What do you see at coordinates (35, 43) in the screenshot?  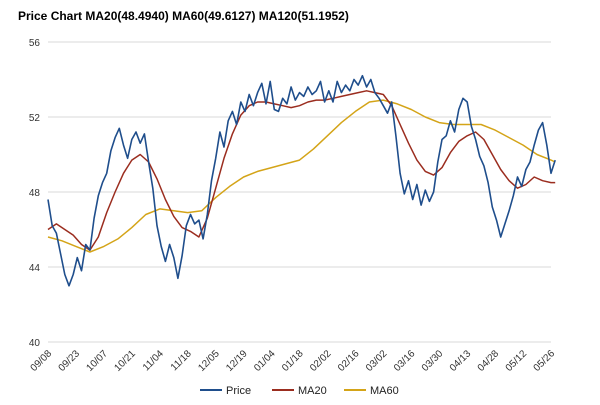 I see `y-tick-label: 56` at bounding box center [35, 43].